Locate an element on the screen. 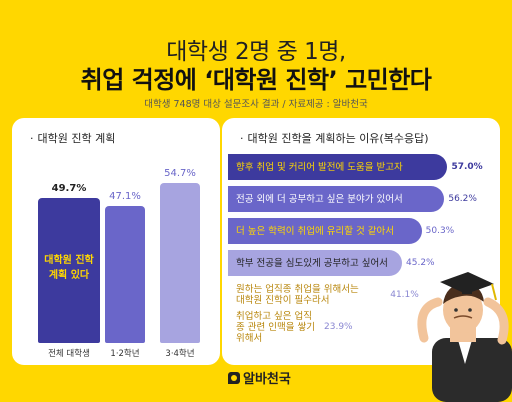 The height and width of the screenshot is (402, 512). hbar-4: 원하는 업직종 취업을 위해서는 대학원 진학이 필수라서 is located at coordinates (307, 295).